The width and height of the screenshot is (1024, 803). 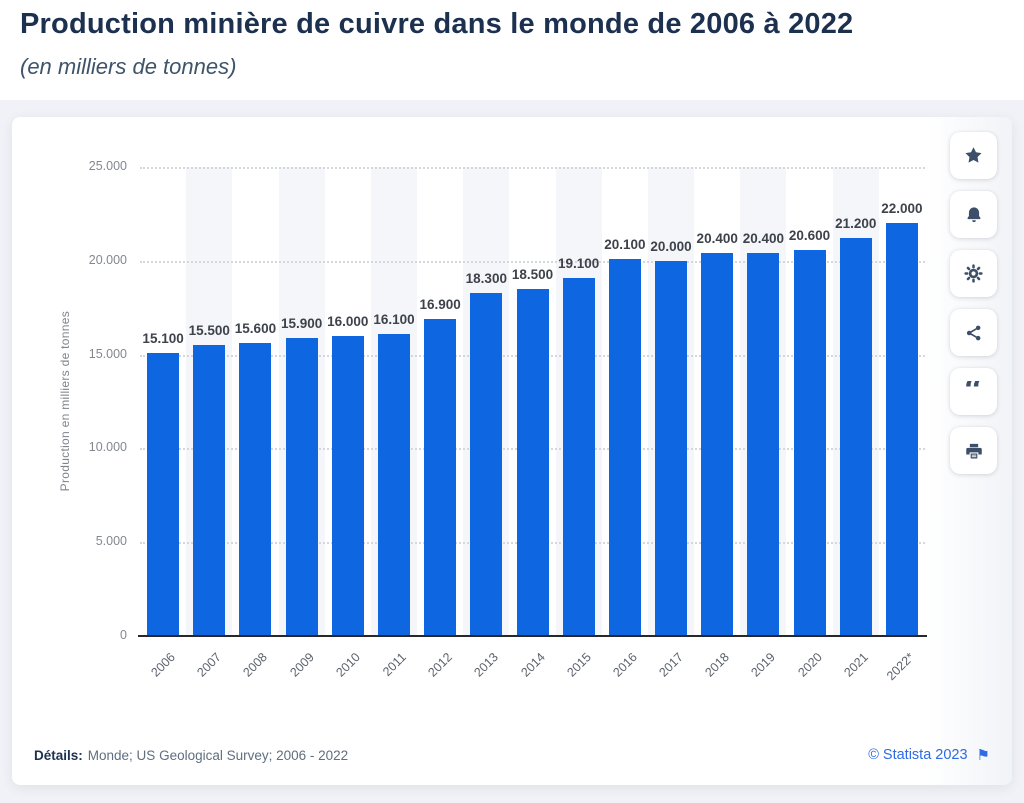 I want to click on alert-button, so click(x=973, y=214).